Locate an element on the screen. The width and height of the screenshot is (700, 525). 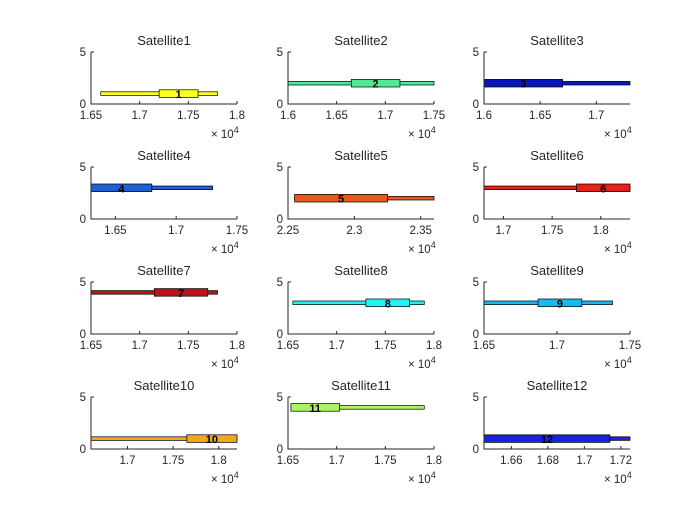
bar-label: 3 is located at coordinates (523, 85).